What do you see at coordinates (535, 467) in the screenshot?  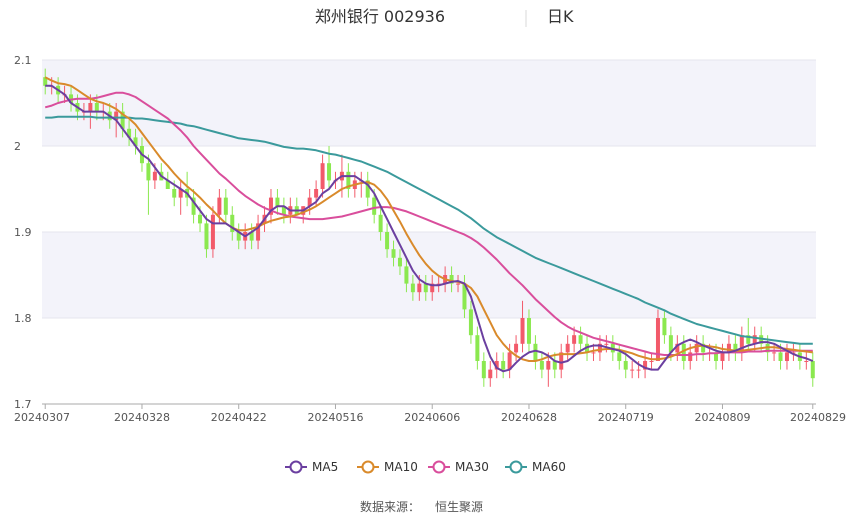 I see `legend-item-ma60: MA60` at bounding box center [535, 467].